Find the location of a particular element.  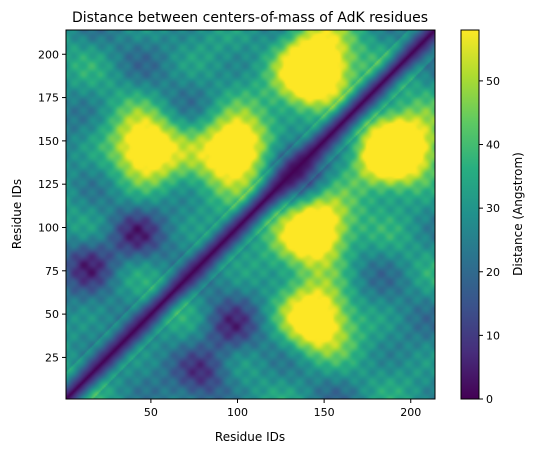

x-tick-label: 200 is located at coordinates (410, 412).